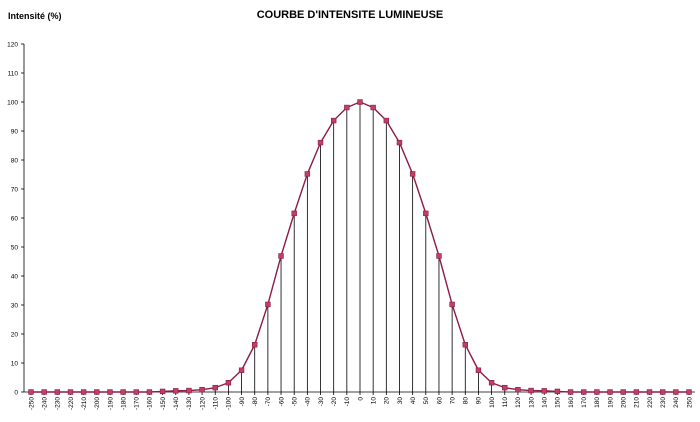  What do you see at coordinates (624, 402) in the screenshot?
I see `x-tick-label: 200` at bounding box center [624, 402].